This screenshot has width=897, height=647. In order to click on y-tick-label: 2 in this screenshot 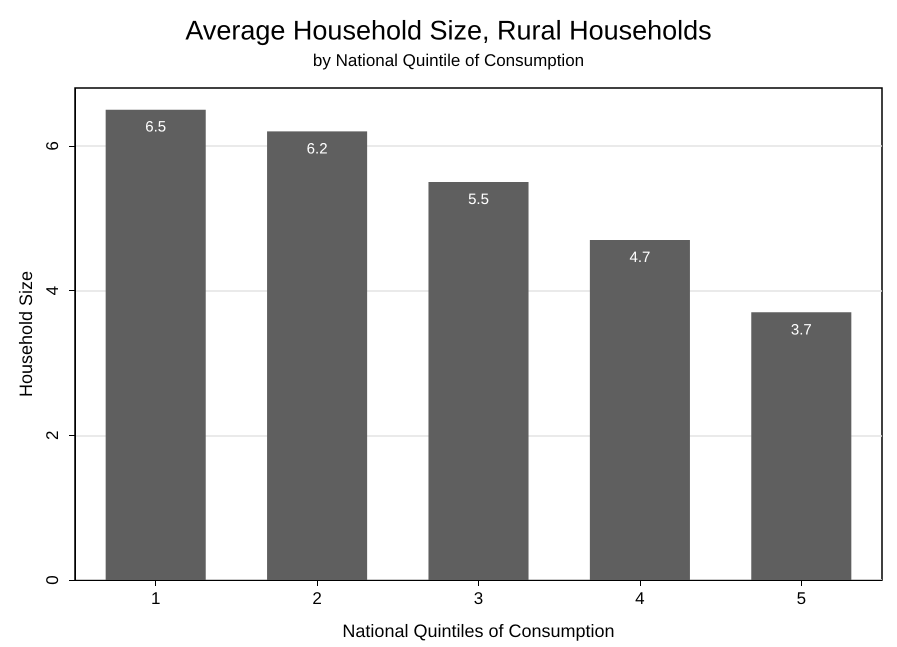, I will do `click(52, 435)`.